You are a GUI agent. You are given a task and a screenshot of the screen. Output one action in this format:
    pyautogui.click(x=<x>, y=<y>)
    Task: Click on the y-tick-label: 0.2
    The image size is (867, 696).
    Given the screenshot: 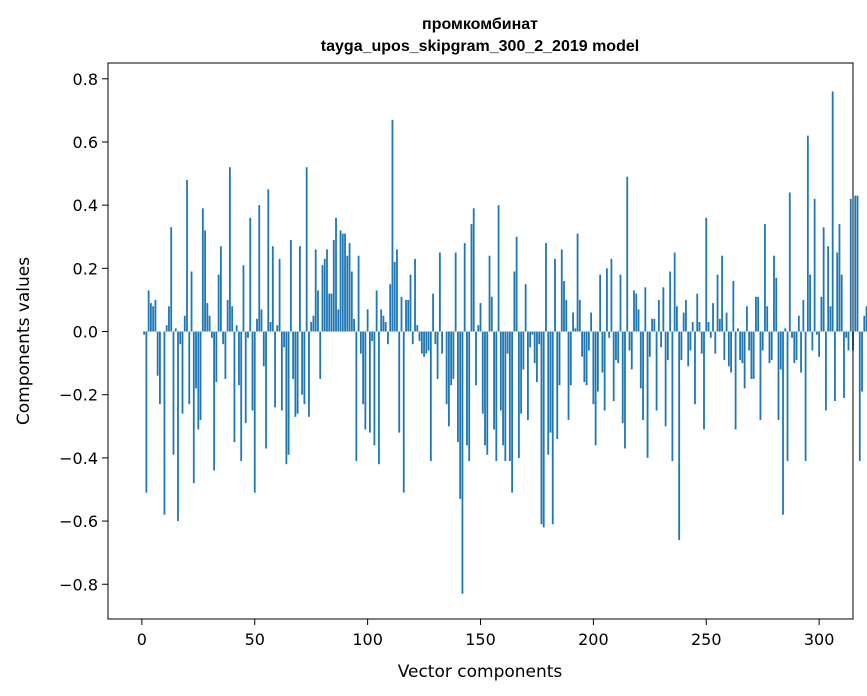 What is the action you would take?
    pyautogui.click(x=85, y=268)
    